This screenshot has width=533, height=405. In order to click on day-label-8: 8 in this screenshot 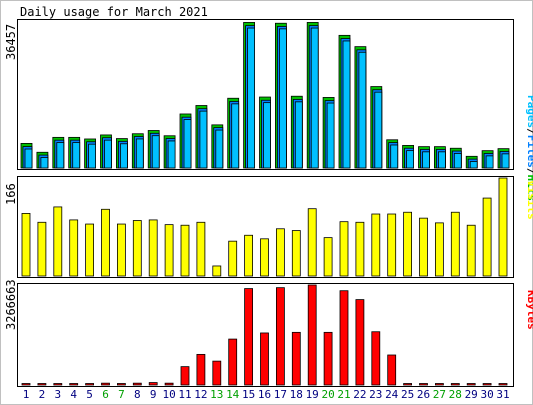, I will do `click(137, 394)`.